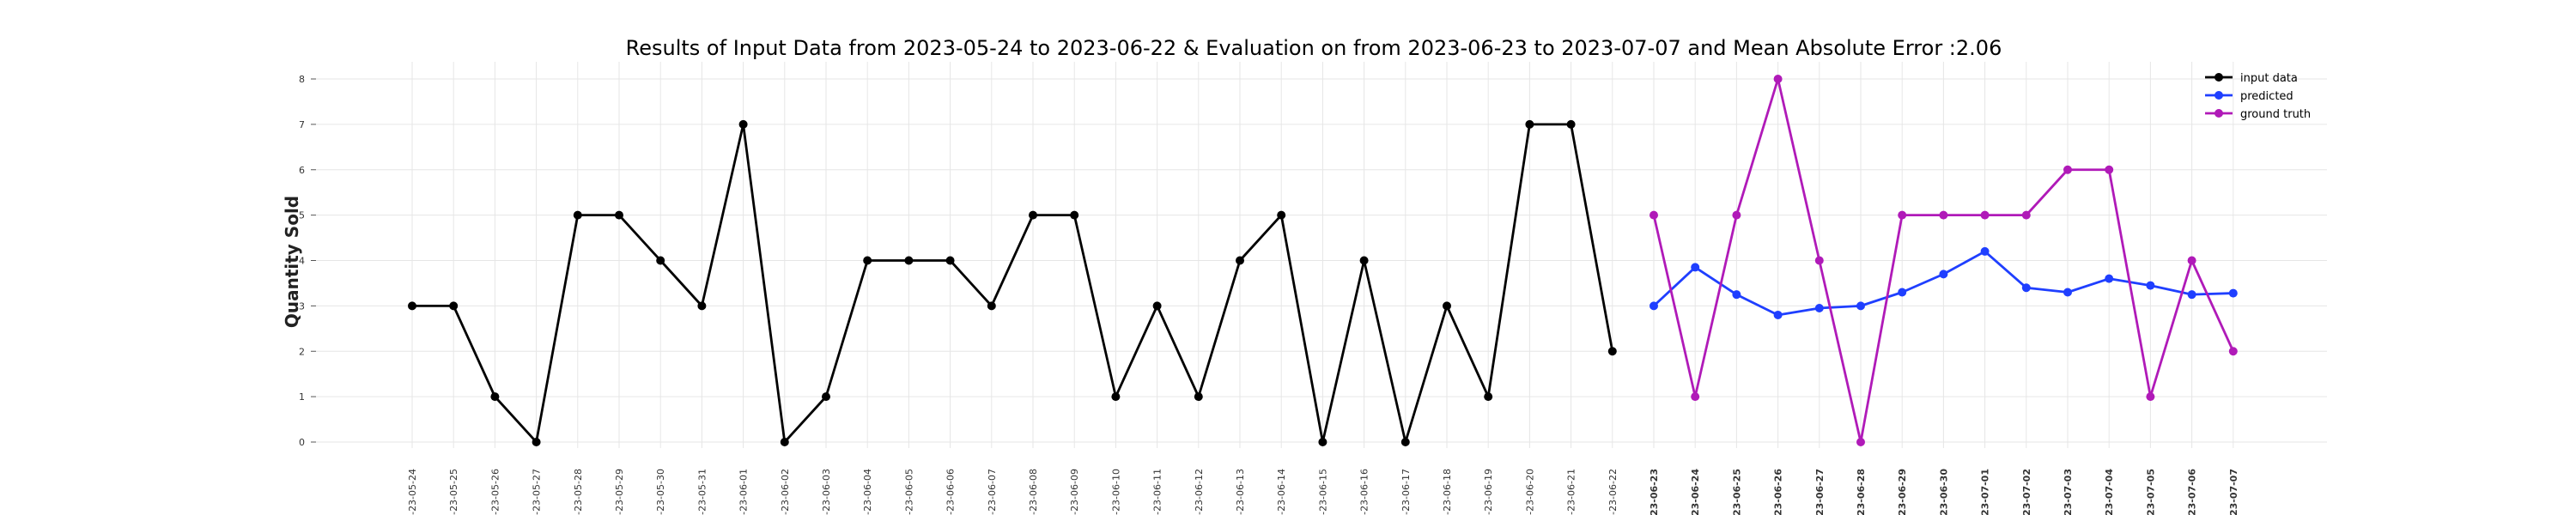 The width and height of the screenshot is (2576, 515). What do you see at coordinates (1654, 492) in the screenshot?
I see `x-tick-label: -23-06-23` at bounding box center [1654, 492].